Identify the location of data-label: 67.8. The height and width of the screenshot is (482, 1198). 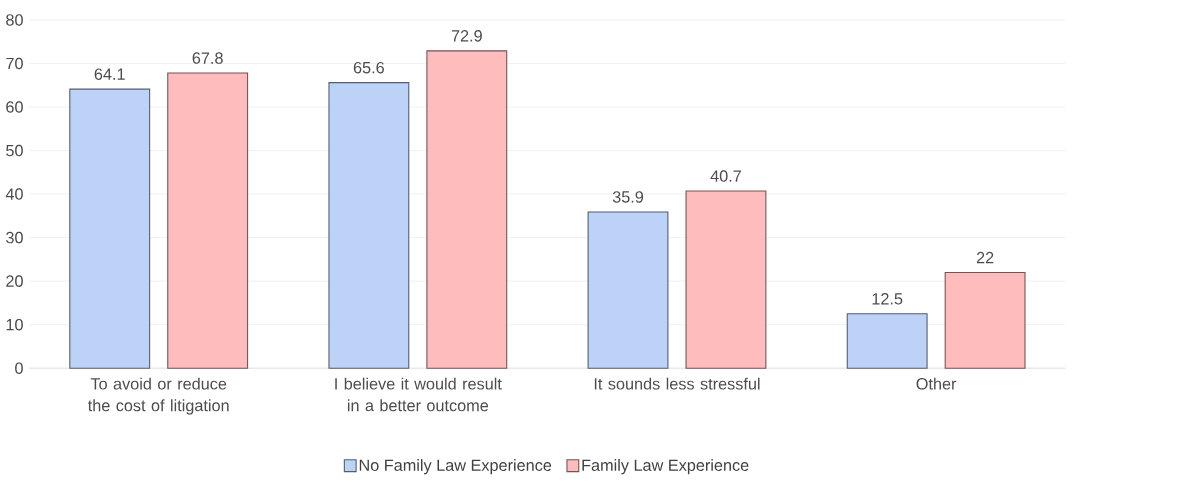
(207, 58).